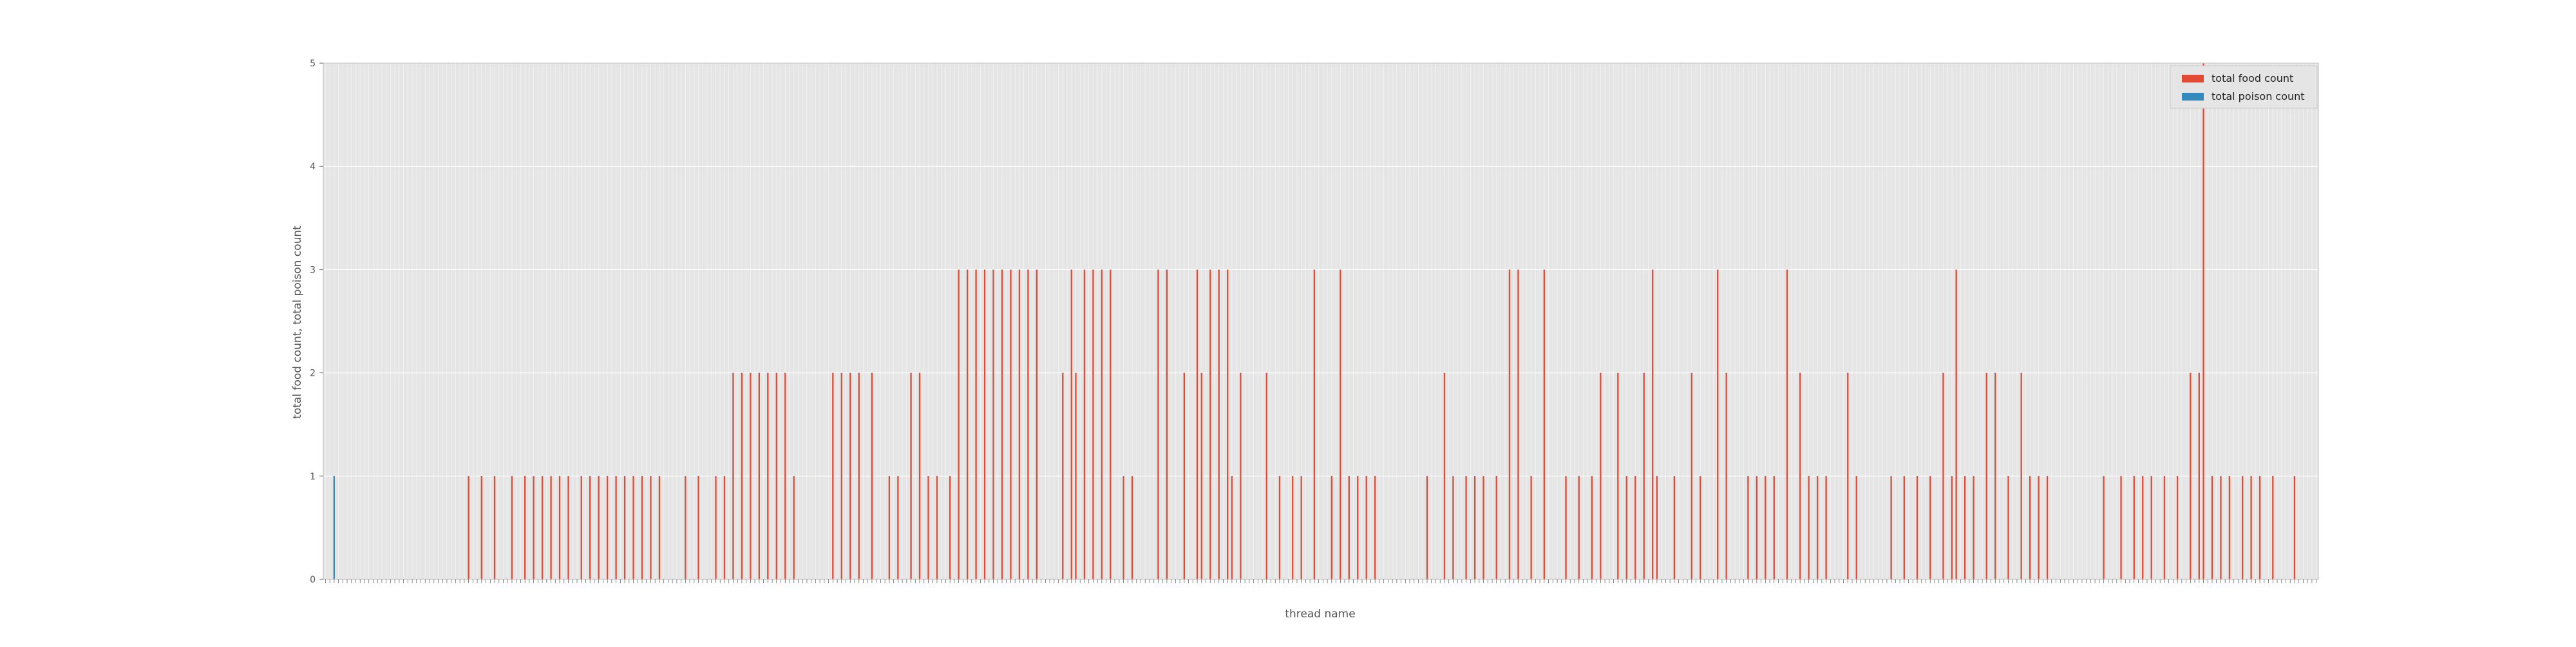  What do you see at coordinates (313, 64) in the screenshot?
I see `y-tick-label: 5` at bounding box center [313, 64].